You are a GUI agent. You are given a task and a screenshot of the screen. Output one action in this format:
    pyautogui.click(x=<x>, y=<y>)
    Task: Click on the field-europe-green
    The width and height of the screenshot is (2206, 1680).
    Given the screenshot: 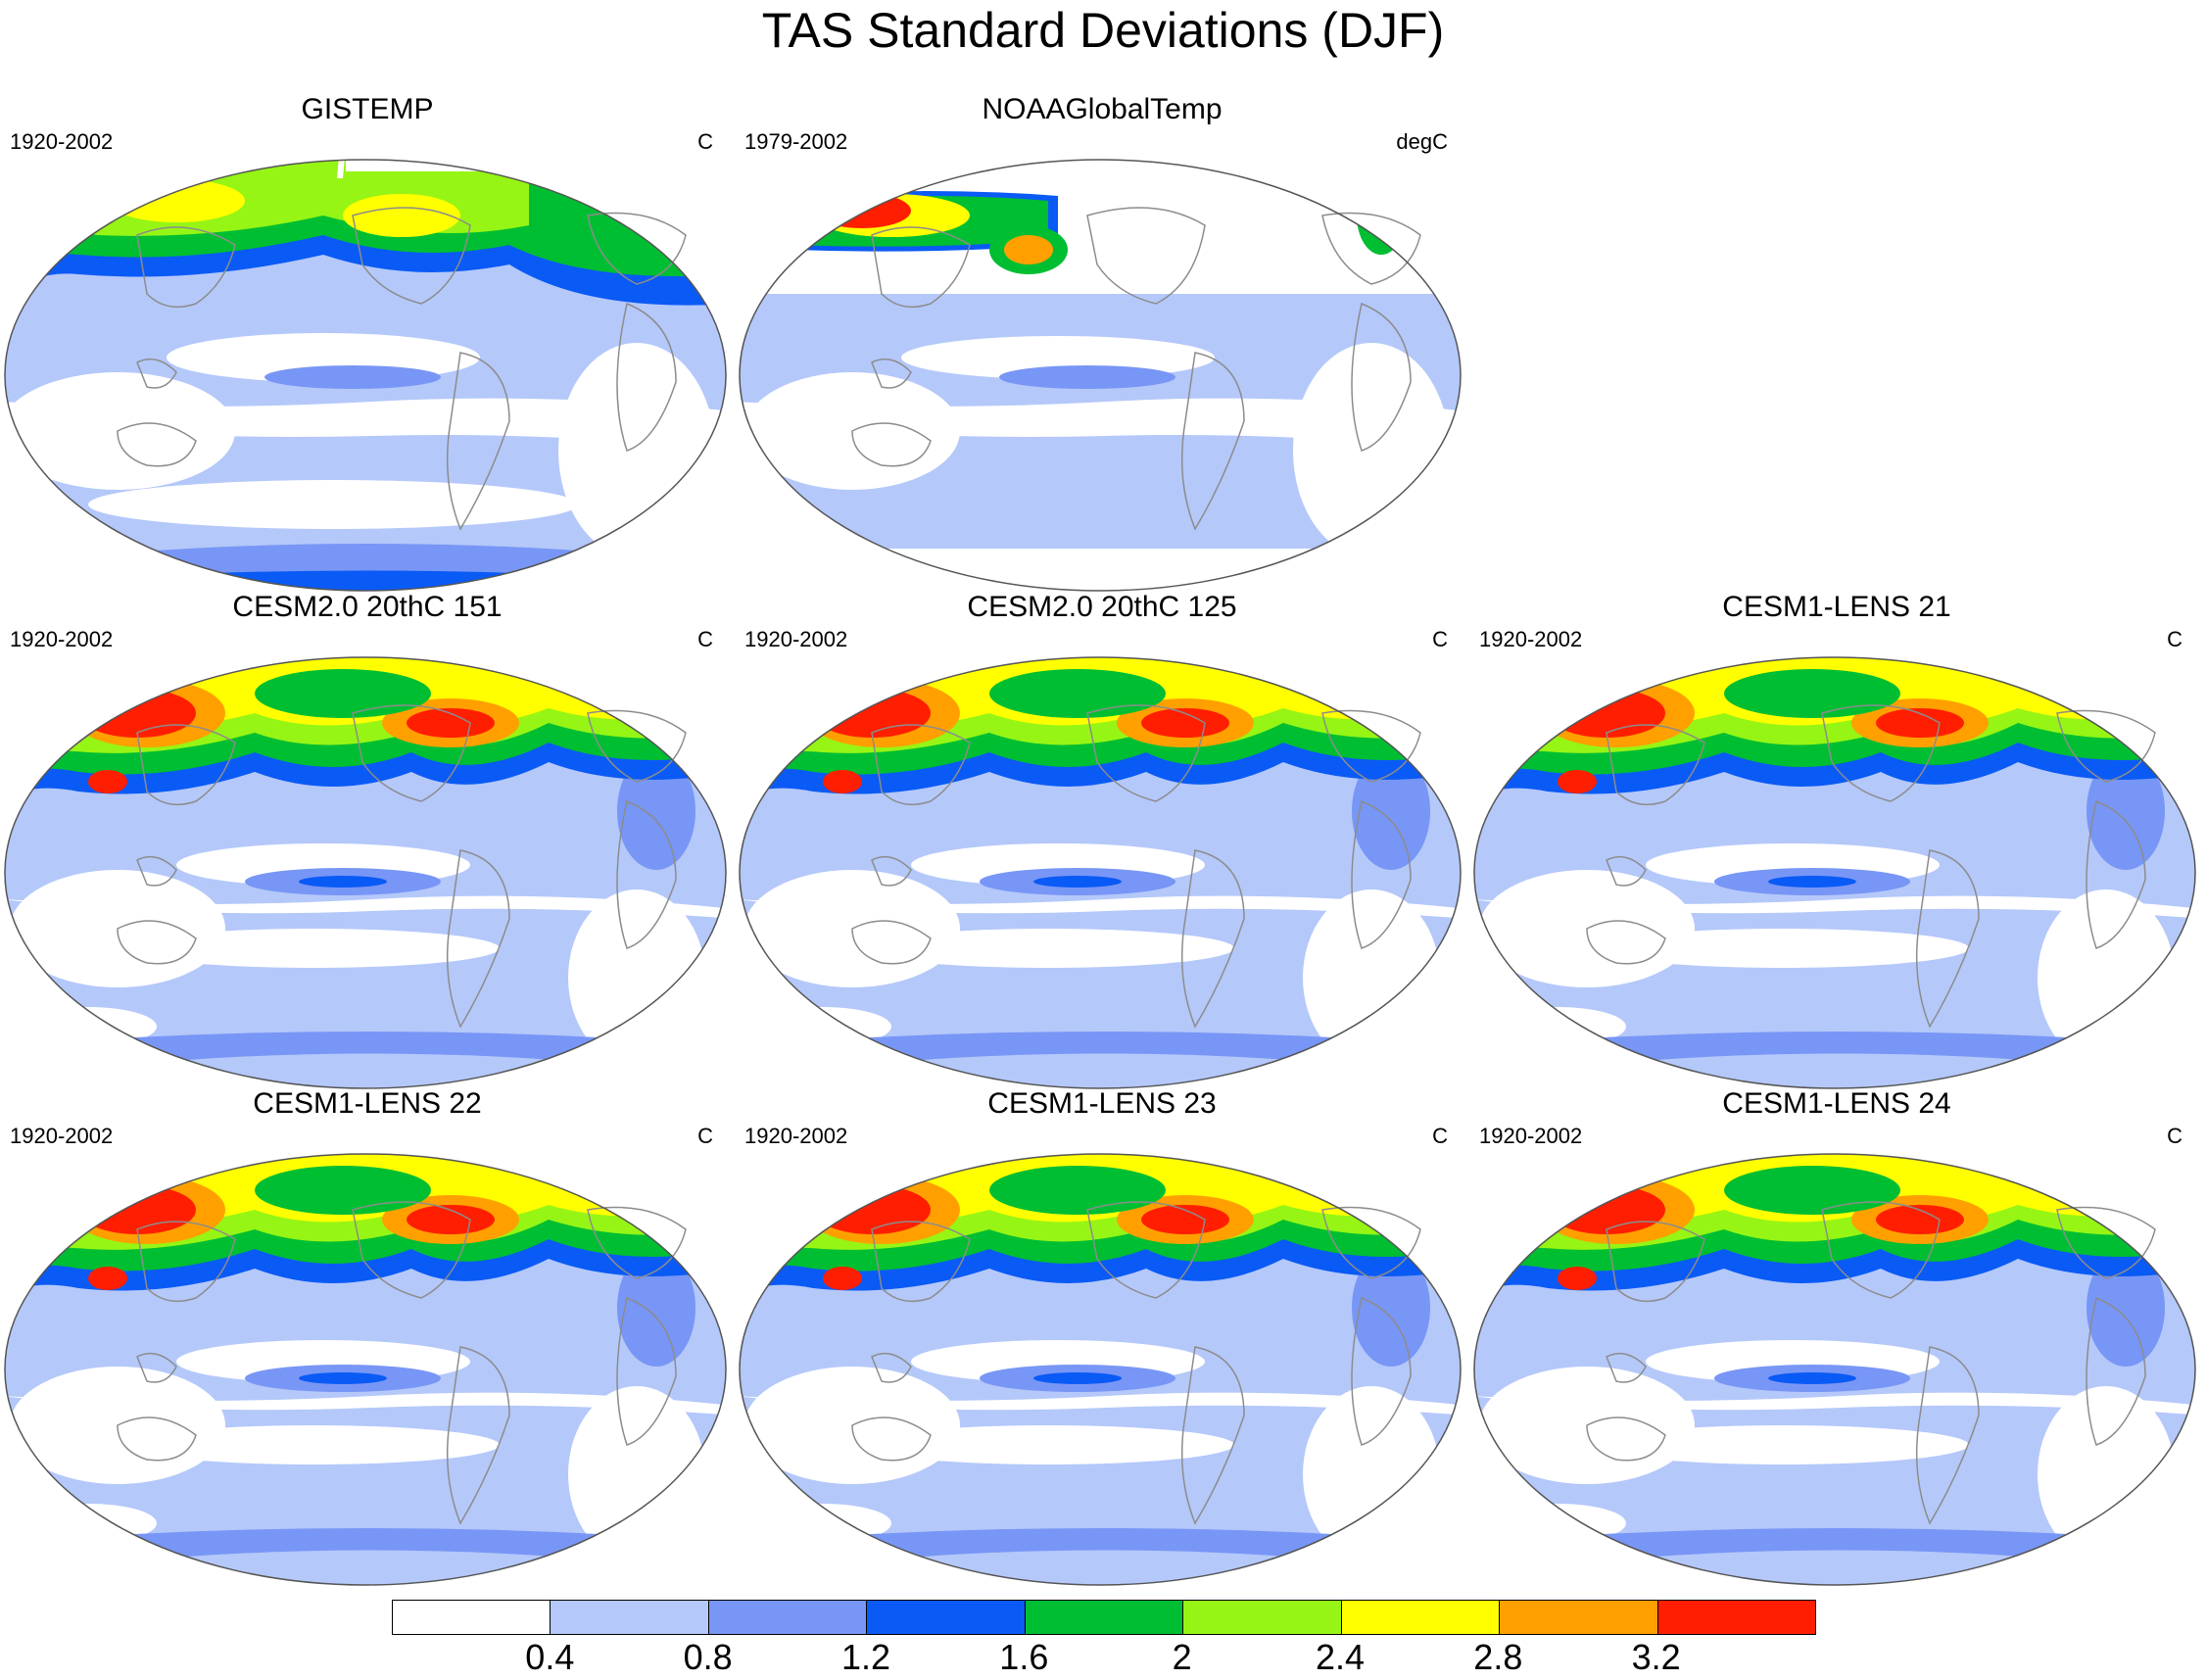 What is the action you would take?
    pyautogui.click(x=1381, y=215)
    